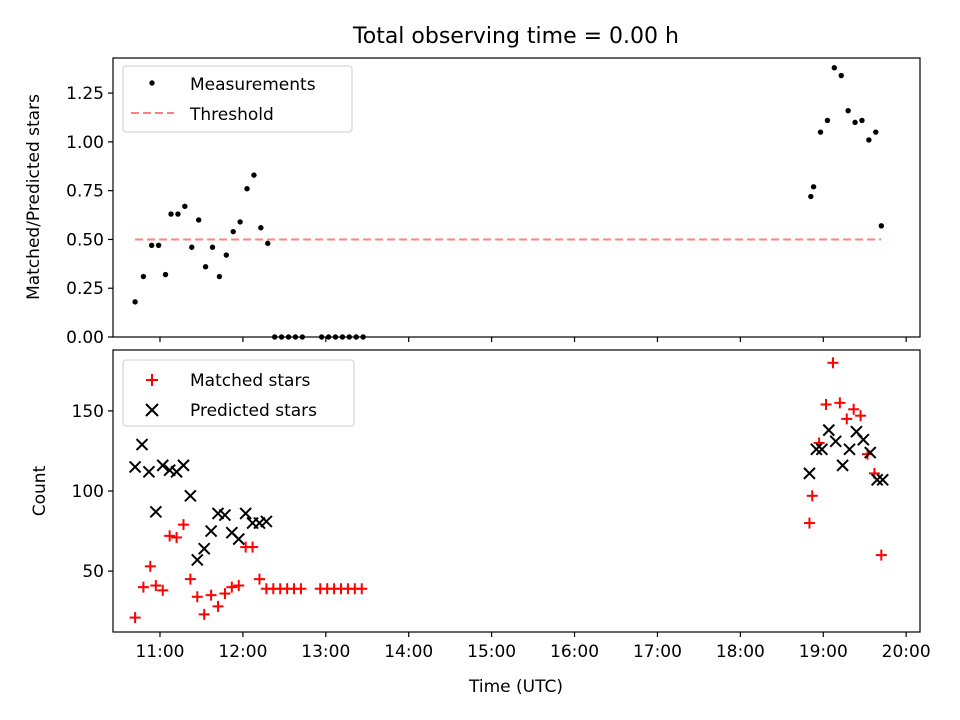  I want to click on y-tick-label: 50, so click(93, 572).